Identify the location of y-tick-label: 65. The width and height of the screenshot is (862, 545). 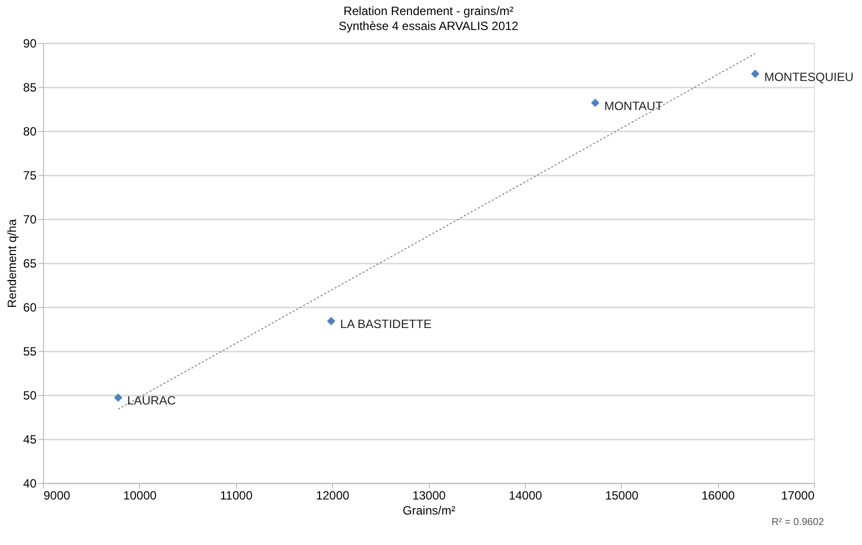
(30, 263).